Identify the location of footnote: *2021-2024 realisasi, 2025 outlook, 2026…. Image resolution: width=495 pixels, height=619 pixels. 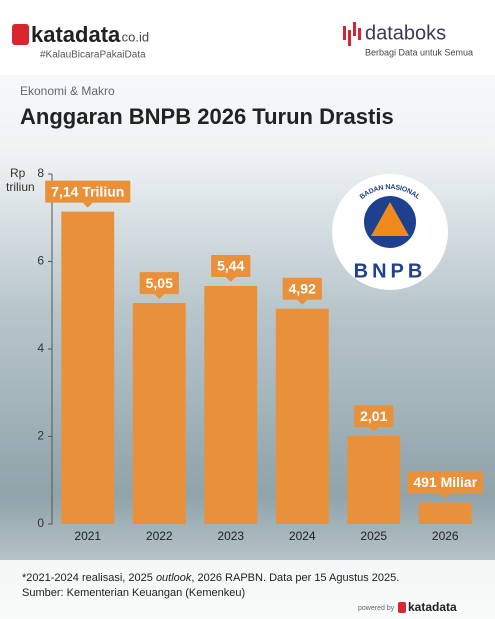
(210, 578).